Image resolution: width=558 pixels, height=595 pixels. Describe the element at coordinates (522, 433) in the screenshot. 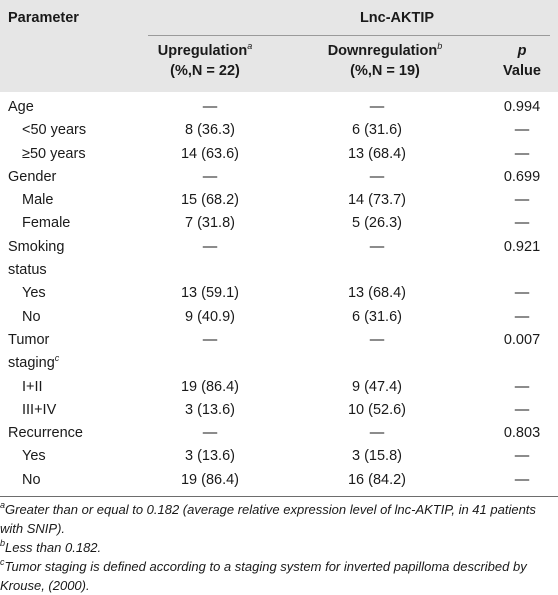

I see `row-p: 0.803` at that location.